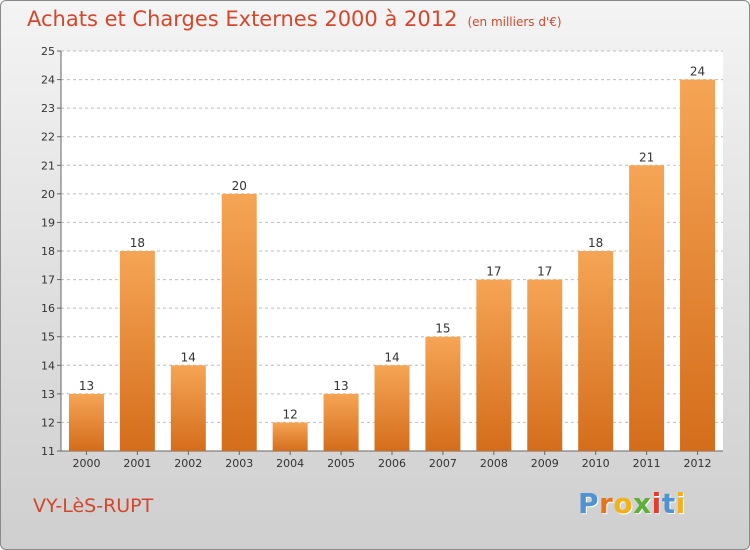 The width and height of the screenshot is (750, 550). Describe the element at coordinates (642, 503) in the screenshot. I see `logo-letter: x` at that location.